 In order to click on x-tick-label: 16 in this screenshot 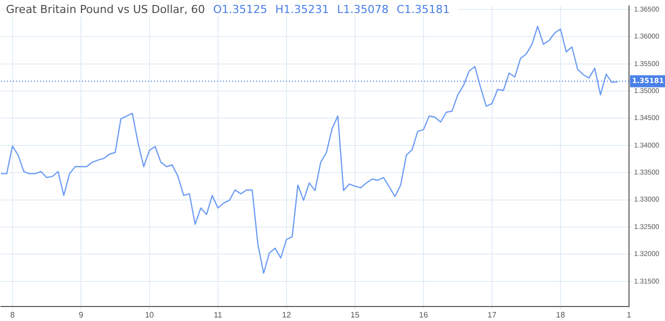, I will do `click(423, 315)`.